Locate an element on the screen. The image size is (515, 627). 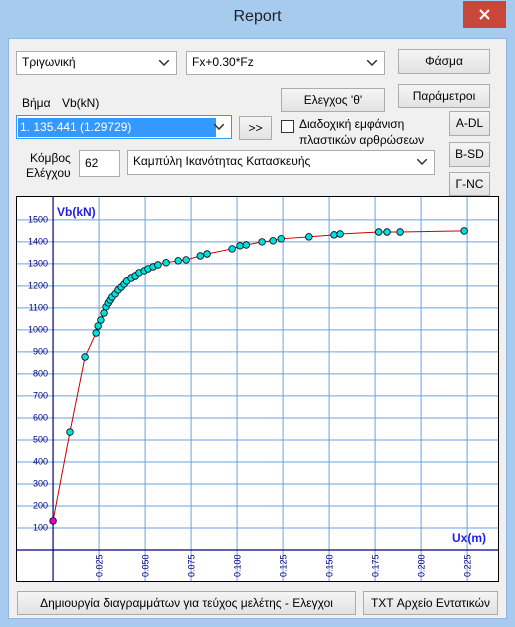
y-tick-label: 1000 is located at coordinates (38, 329).